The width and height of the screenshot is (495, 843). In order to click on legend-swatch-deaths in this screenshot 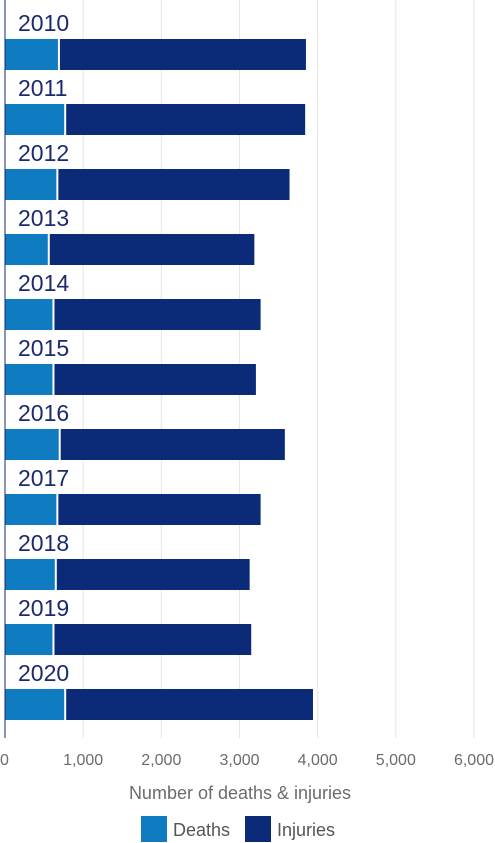, I will do `click(154, 829)`.